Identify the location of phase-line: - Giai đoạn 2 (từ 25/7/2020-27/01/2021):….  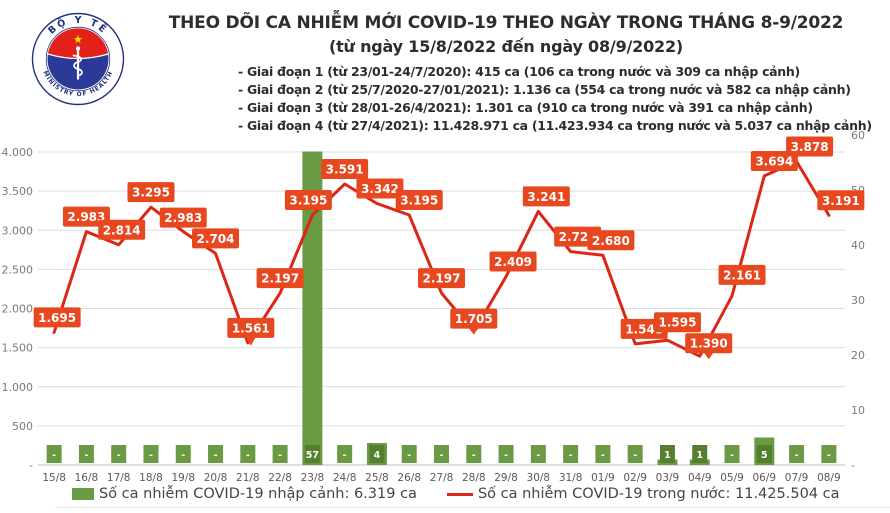
(544, 89).